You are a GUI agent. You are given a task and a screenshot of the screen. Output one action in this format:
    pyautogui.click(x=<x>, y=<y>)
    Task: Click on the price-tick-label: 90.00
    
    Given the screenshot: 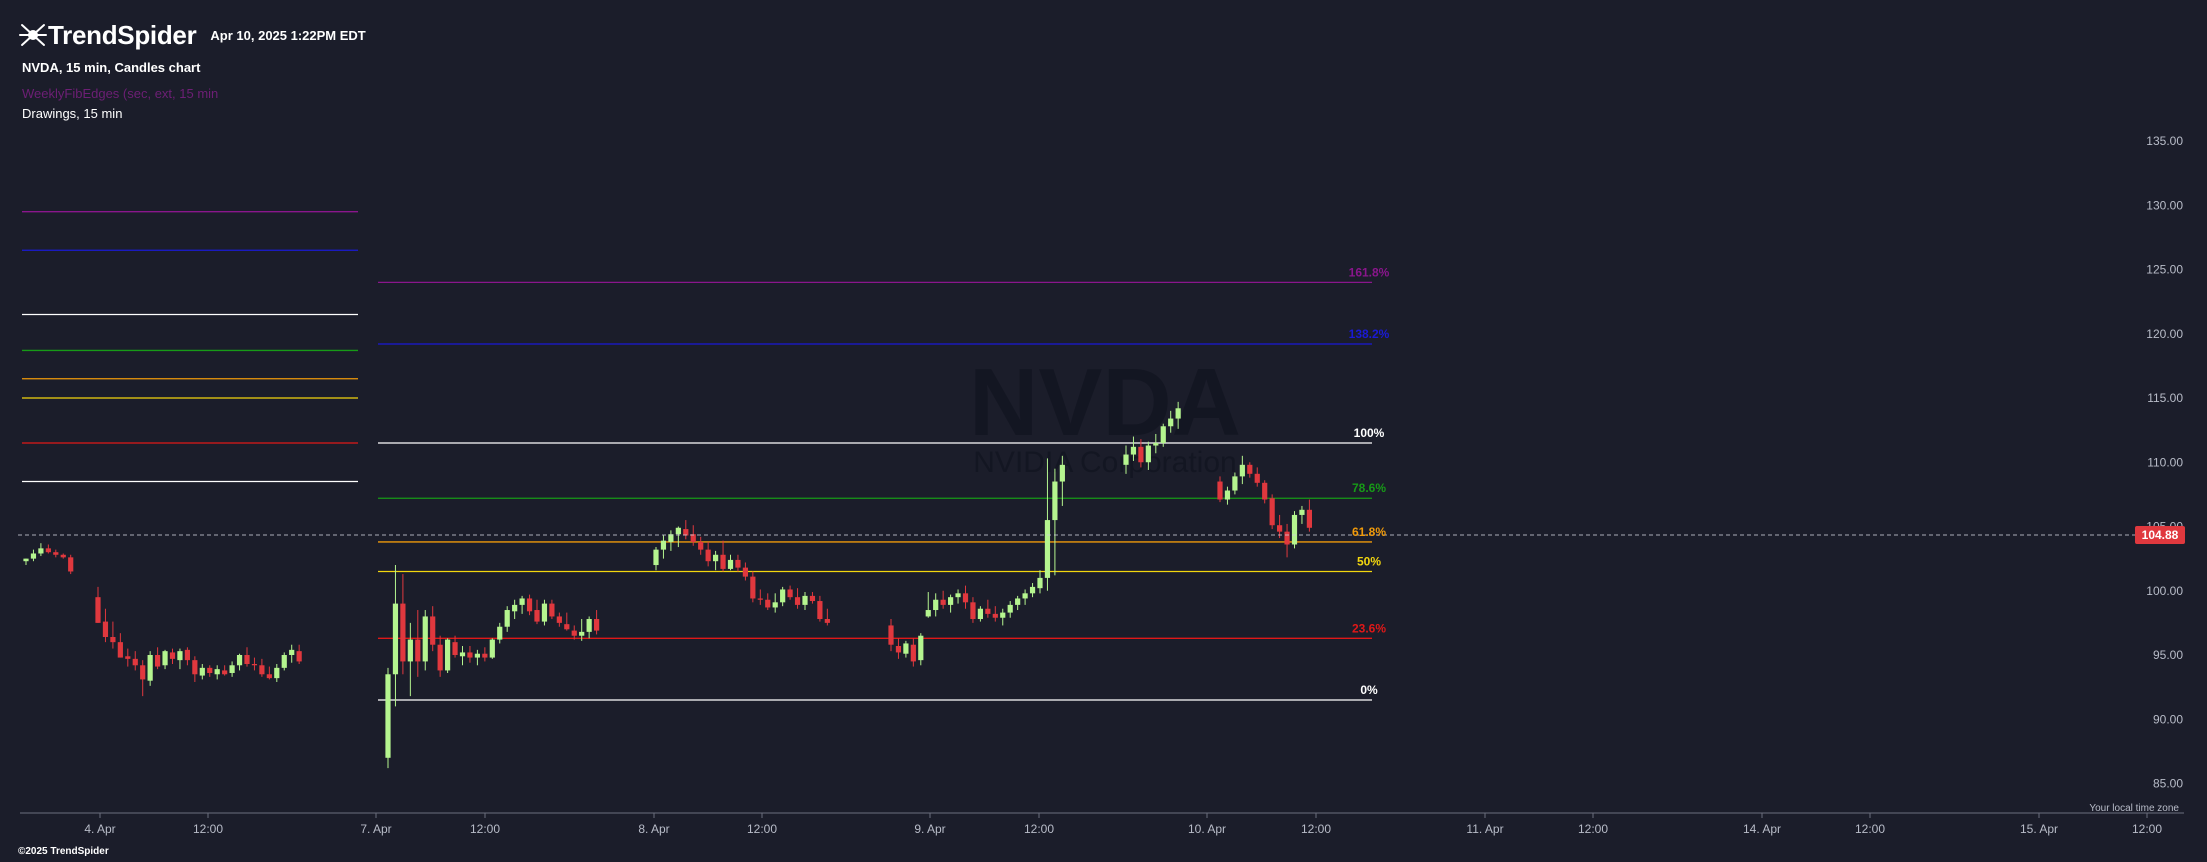 What is the action you would take?
    pyautogui.click(x=2168, y=719)
    